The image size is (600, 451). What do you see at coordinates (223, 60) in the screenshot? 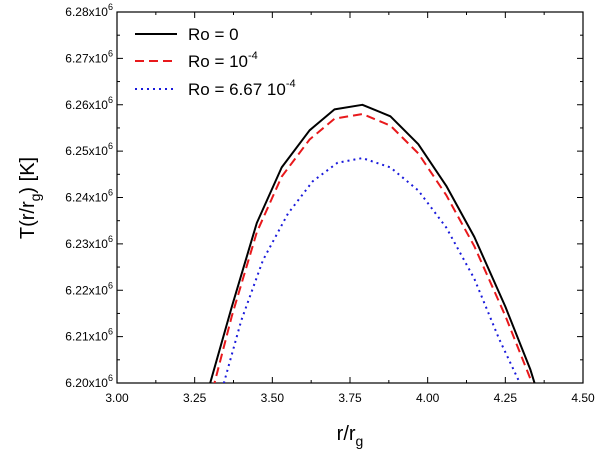
I see `legend-label-ro-1e-4: Ro = 10-4` at bounding box center [223, 60].